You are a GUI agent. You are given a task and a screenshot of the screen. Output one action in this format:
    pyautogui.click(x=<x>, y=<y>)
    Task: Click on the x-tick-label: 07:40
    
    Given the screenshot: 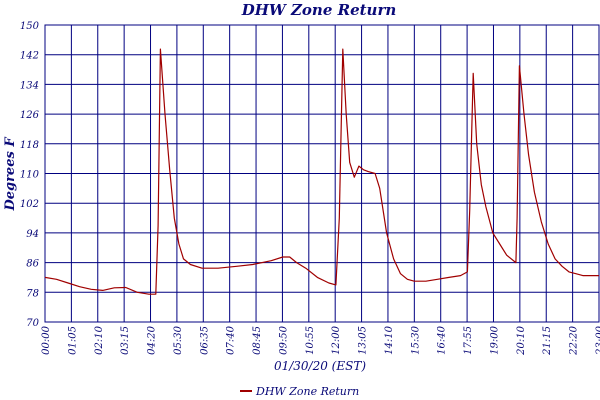 What is the action you would take?
    pyautogui.click(x=231, y=339)
    